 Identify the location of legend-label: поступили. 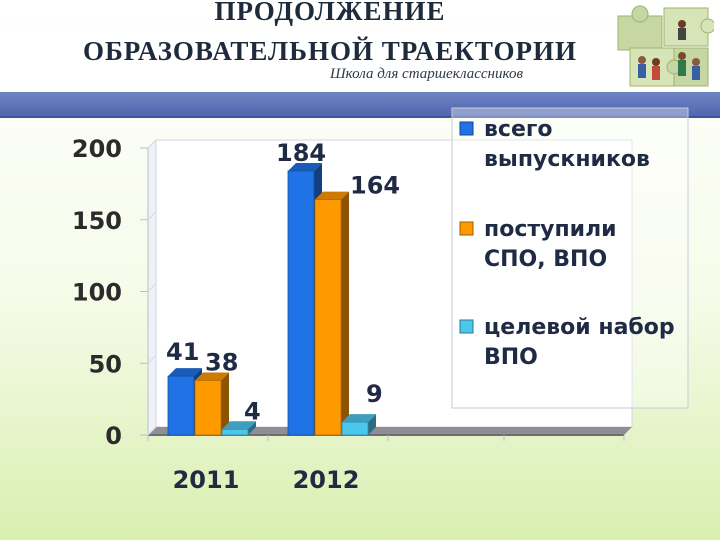
(550, 229).